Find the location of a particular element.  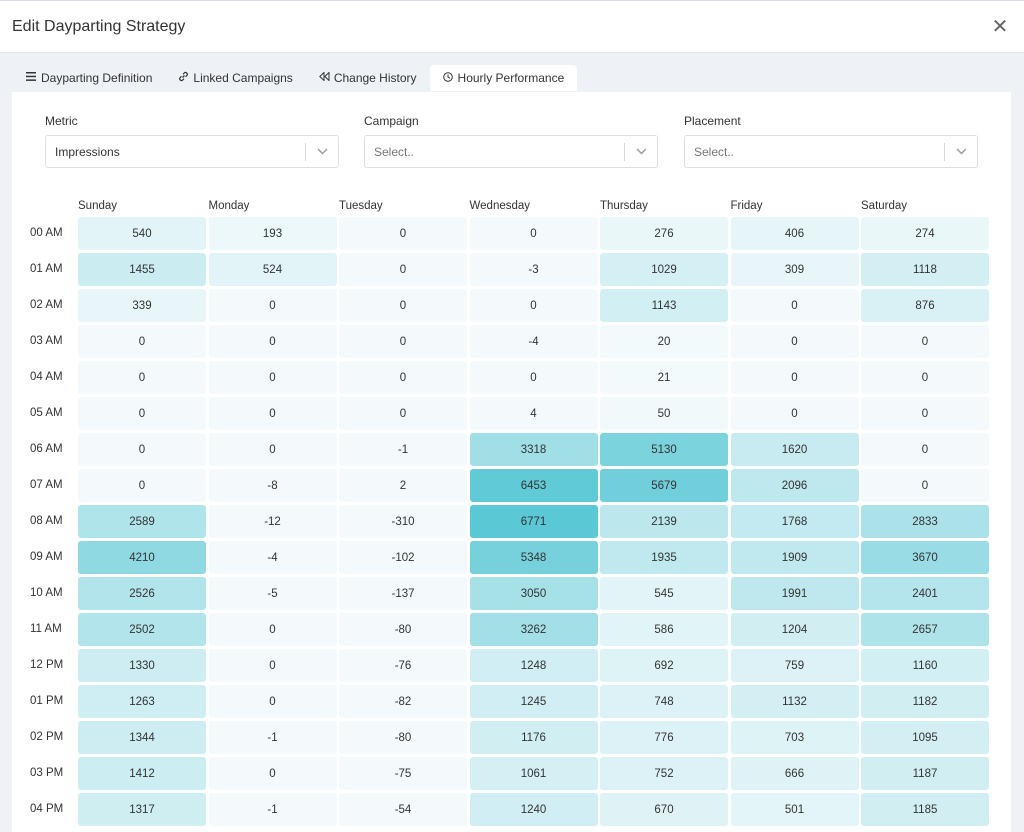

heatmap-cell: 276 is located at coordinates (664, 233).